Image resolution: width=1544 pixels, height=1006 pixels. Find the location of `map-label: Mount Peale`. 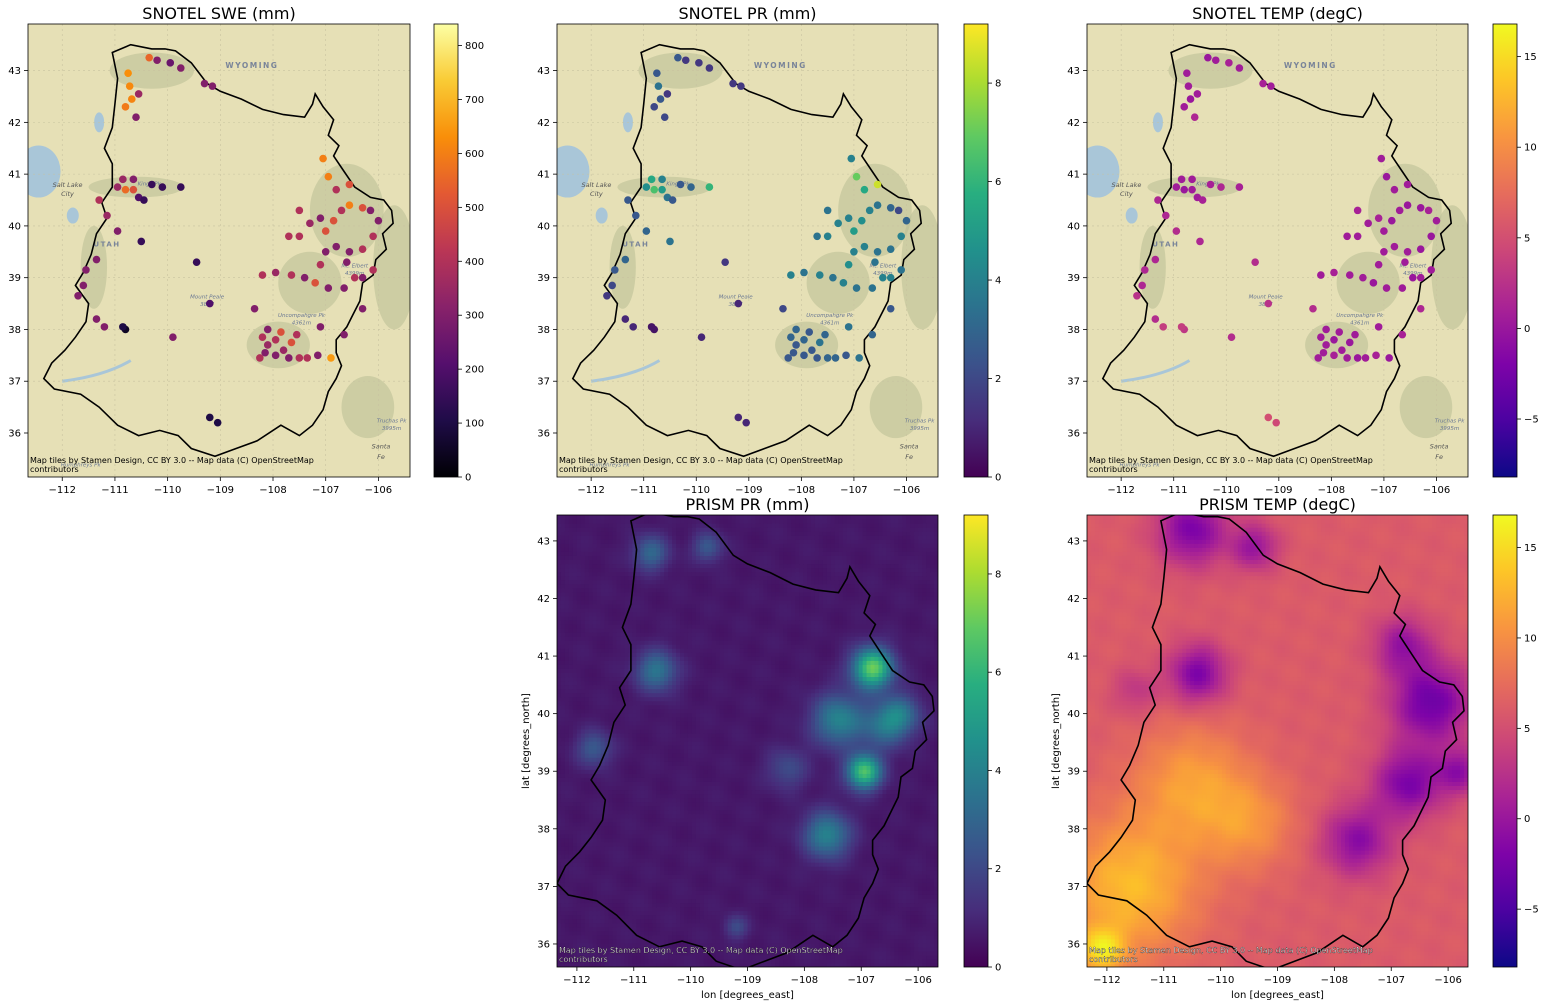

map-label: Mount Peale is located at coordinates (207, 297).